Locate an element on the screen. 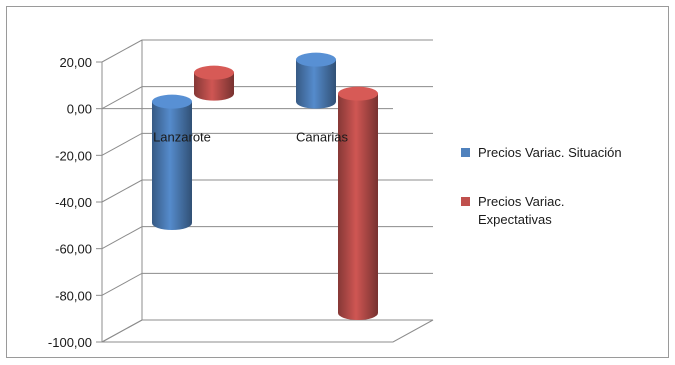 Image resolution: width=675 pixels, height=365 pixels. y-tick-label: 20,00 is located at coordinates (75, 62).